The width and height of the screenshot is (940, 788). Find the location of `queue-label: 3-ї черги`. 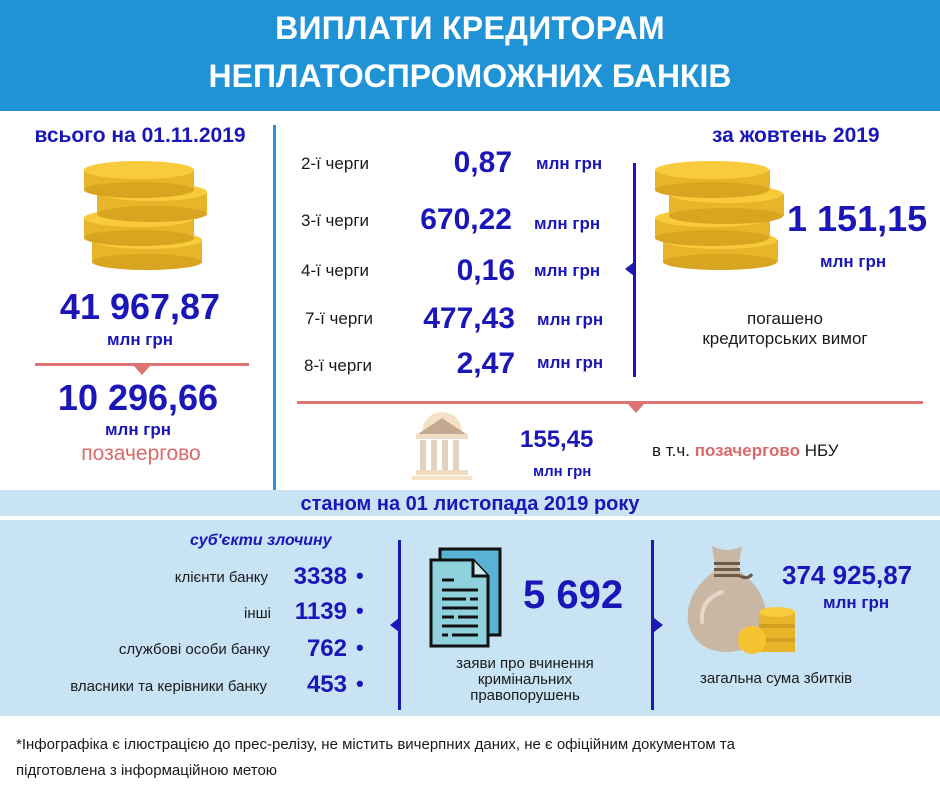

queue-label: 3-ї черги is located at coordinates (335, 220).